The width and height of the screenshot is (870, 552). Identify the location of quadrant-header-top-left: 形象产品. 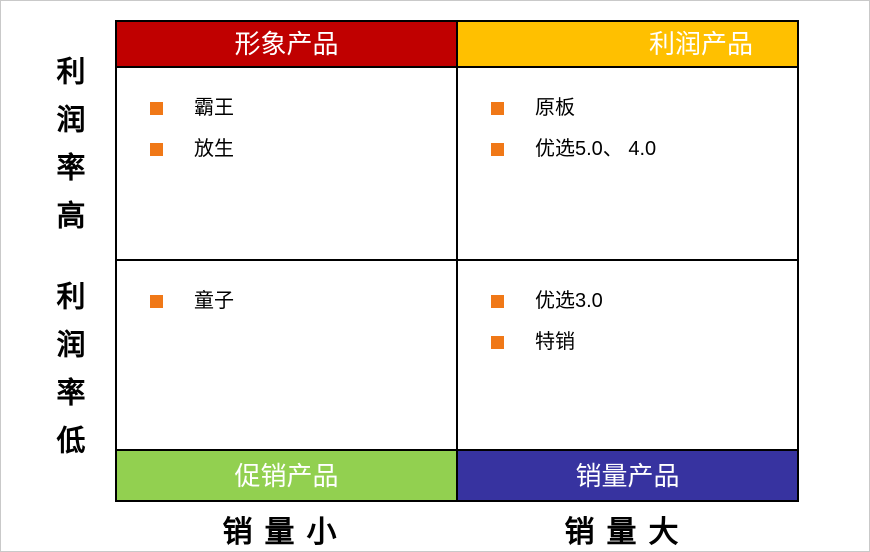
(287, 45).